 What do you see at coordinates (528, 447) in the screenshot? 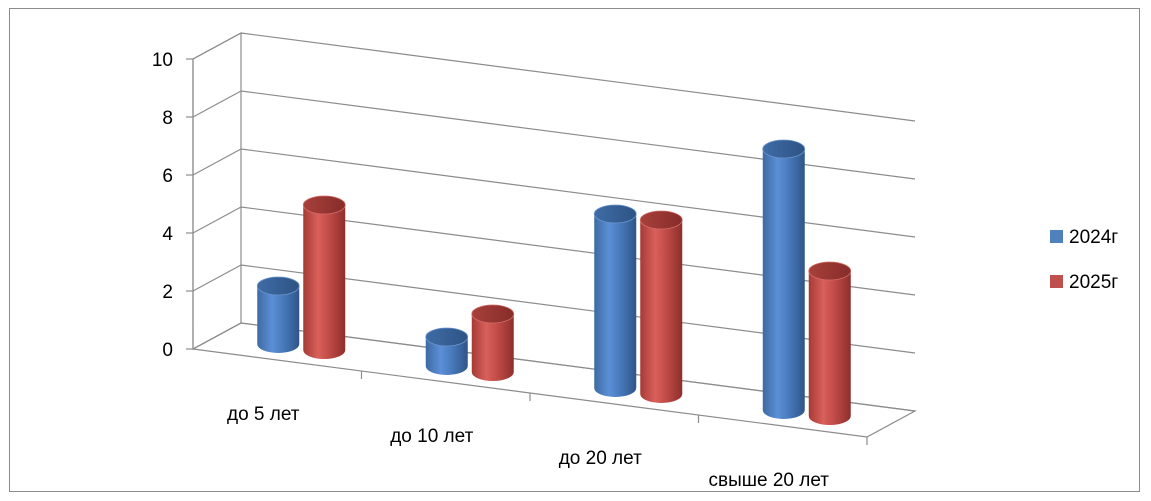
I see `x-axis-categories: до 5 лет до 10 лет до 20 лет свыше 20 лет` at bounding box center [528, 447].